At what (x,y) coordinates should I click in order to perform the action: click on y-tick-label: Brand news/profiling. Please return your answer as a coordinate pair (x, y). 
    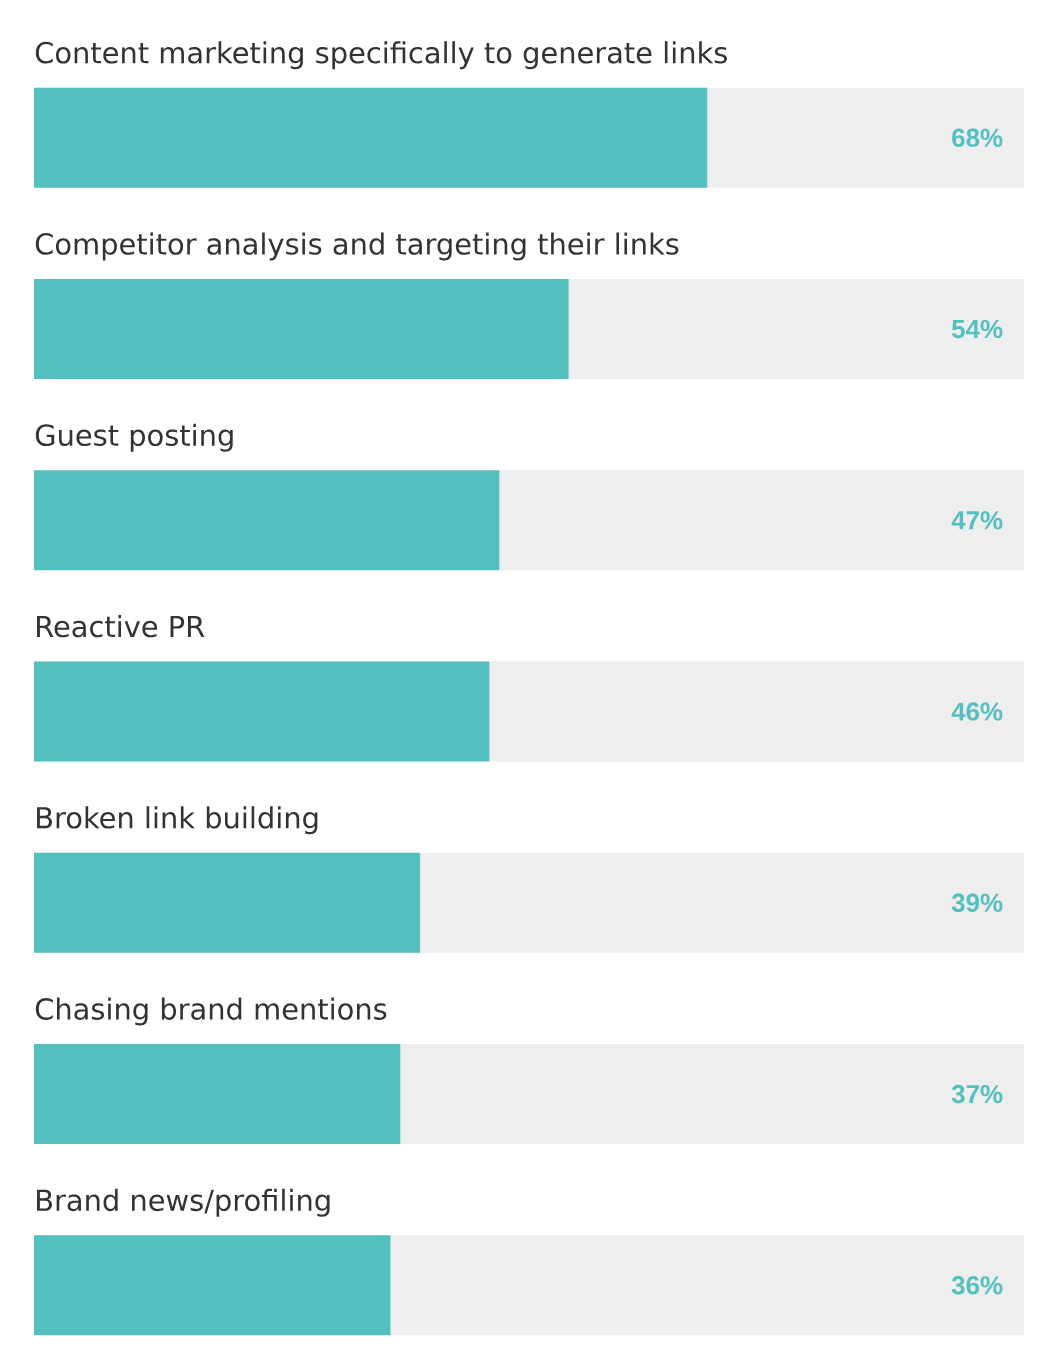
    Looking at the image, I should click on (183, 1202).